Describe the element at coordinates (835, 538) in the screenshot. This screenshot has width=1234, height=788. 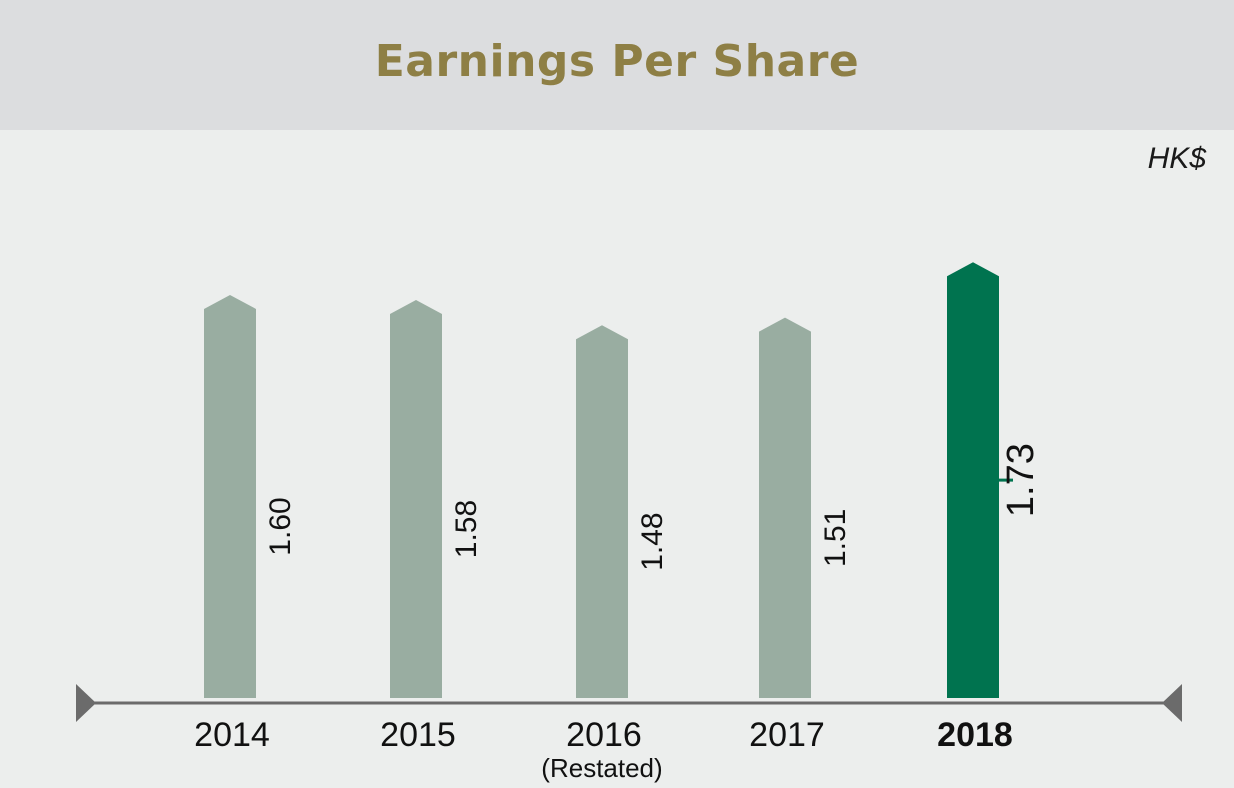
I see `value-label: 1.51` at that location.